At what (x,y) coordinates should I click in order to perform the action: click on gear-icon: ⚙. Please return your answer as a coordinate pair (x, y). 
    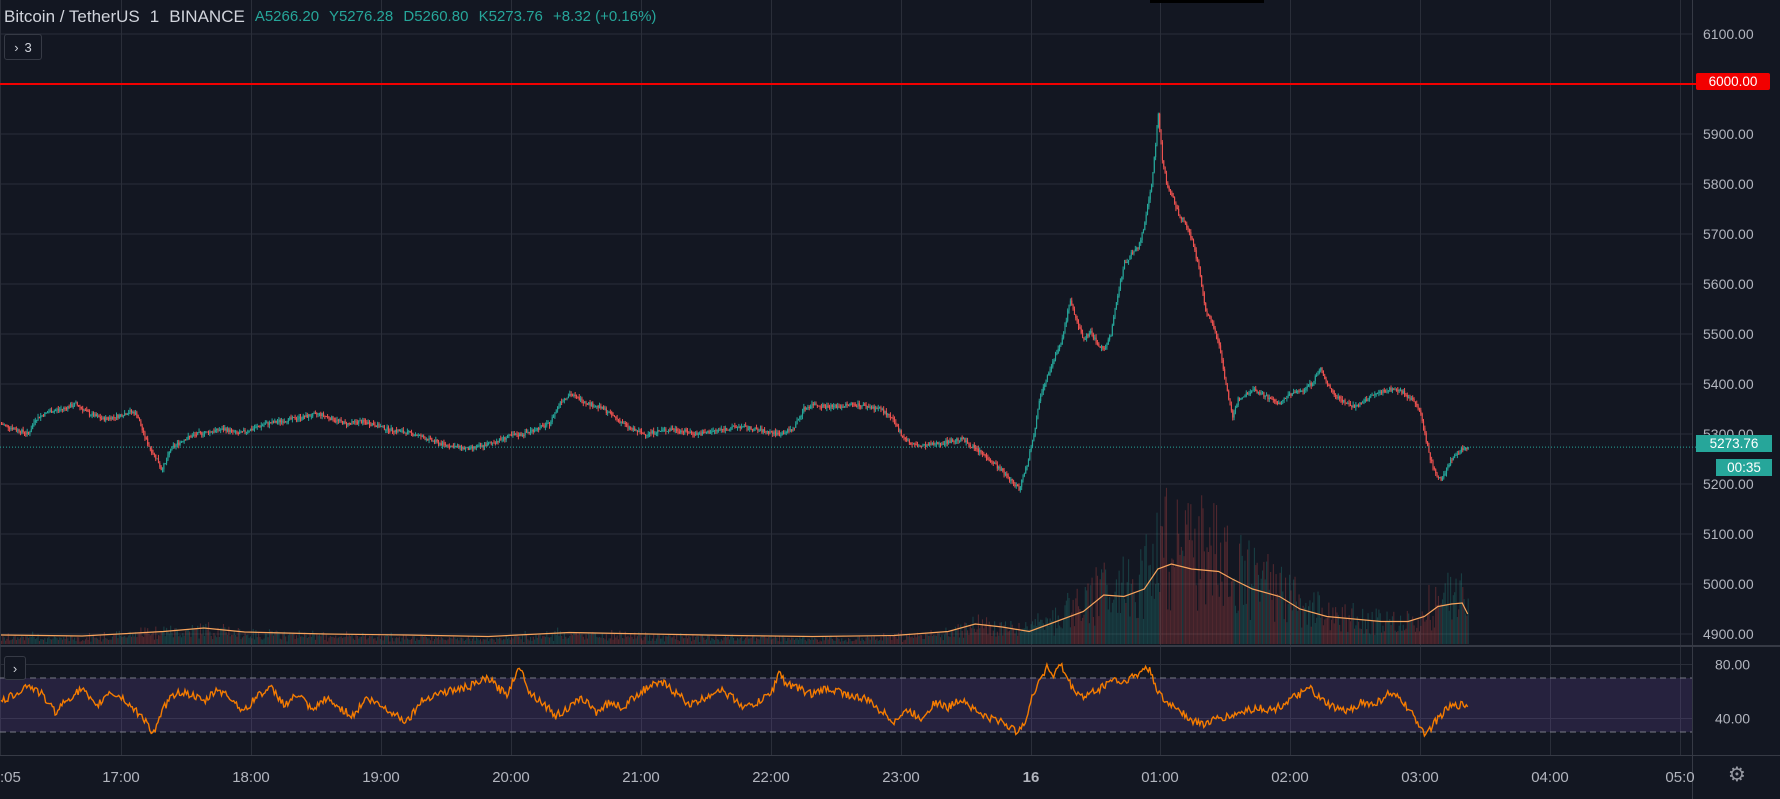
    Looking at the image, I should click on (1737, 775).